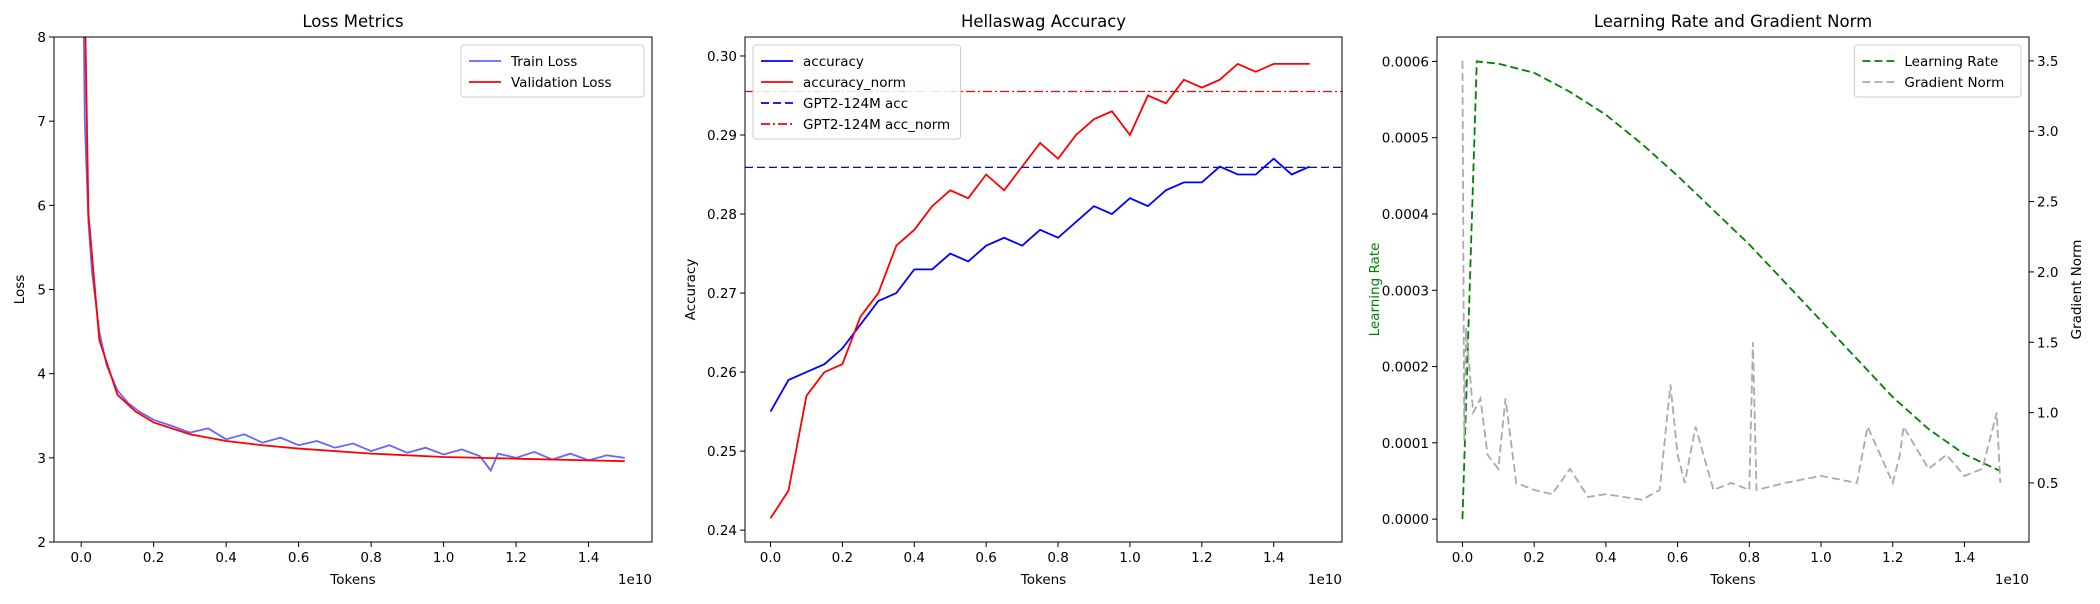 The width and height of the screenshot is (2100, 604). I want to click on y-tick-label: 7, so click(41, 122).